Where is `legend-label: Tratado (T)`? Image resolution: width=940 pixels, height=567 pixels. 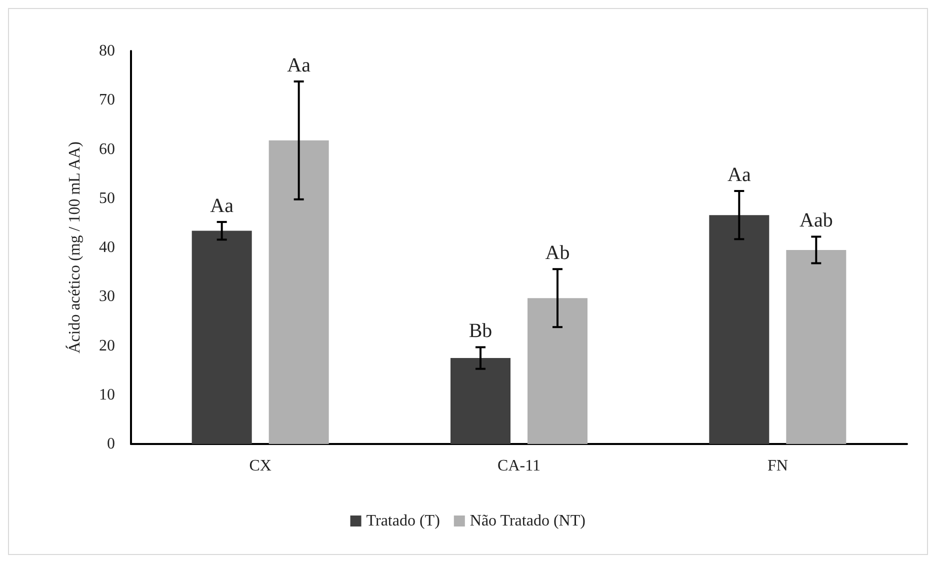
legend-label: Tratado (T) is located at coordinates (403, 521).